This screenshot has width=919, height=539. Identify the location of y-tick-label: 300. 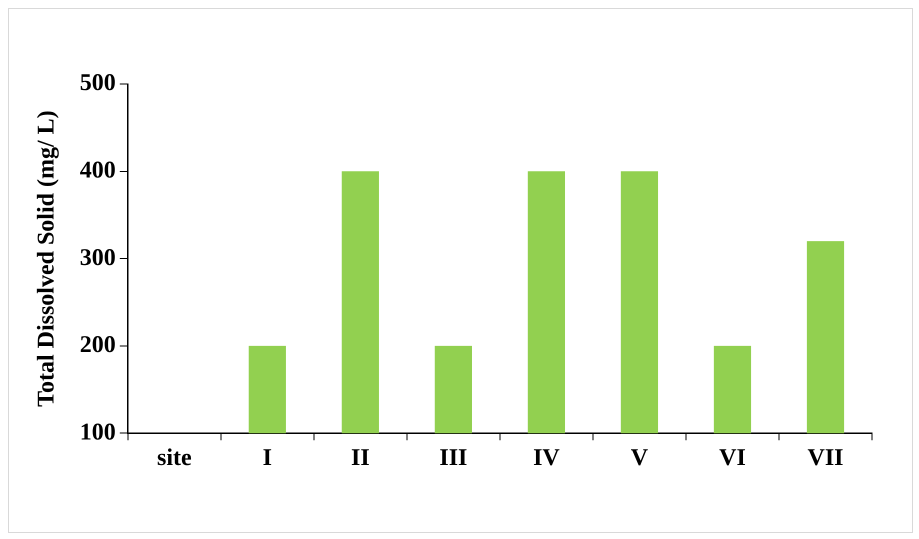
(98, 257).